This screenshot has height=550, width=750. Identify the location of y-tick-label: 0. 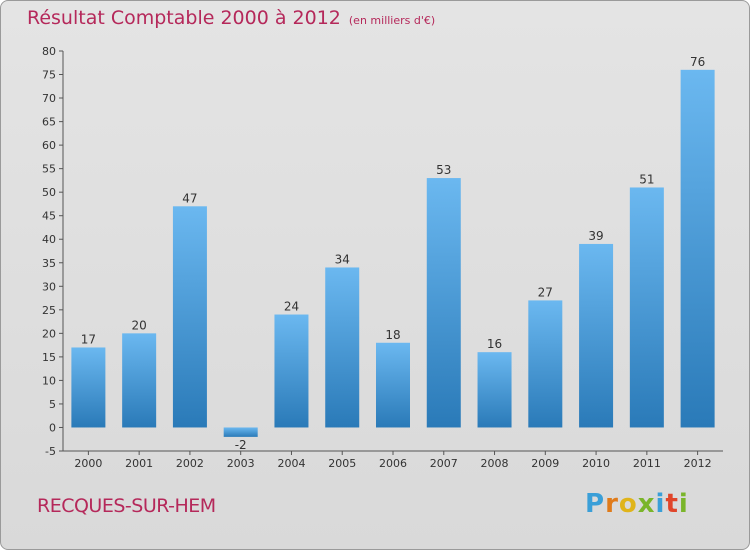
(52, 427).